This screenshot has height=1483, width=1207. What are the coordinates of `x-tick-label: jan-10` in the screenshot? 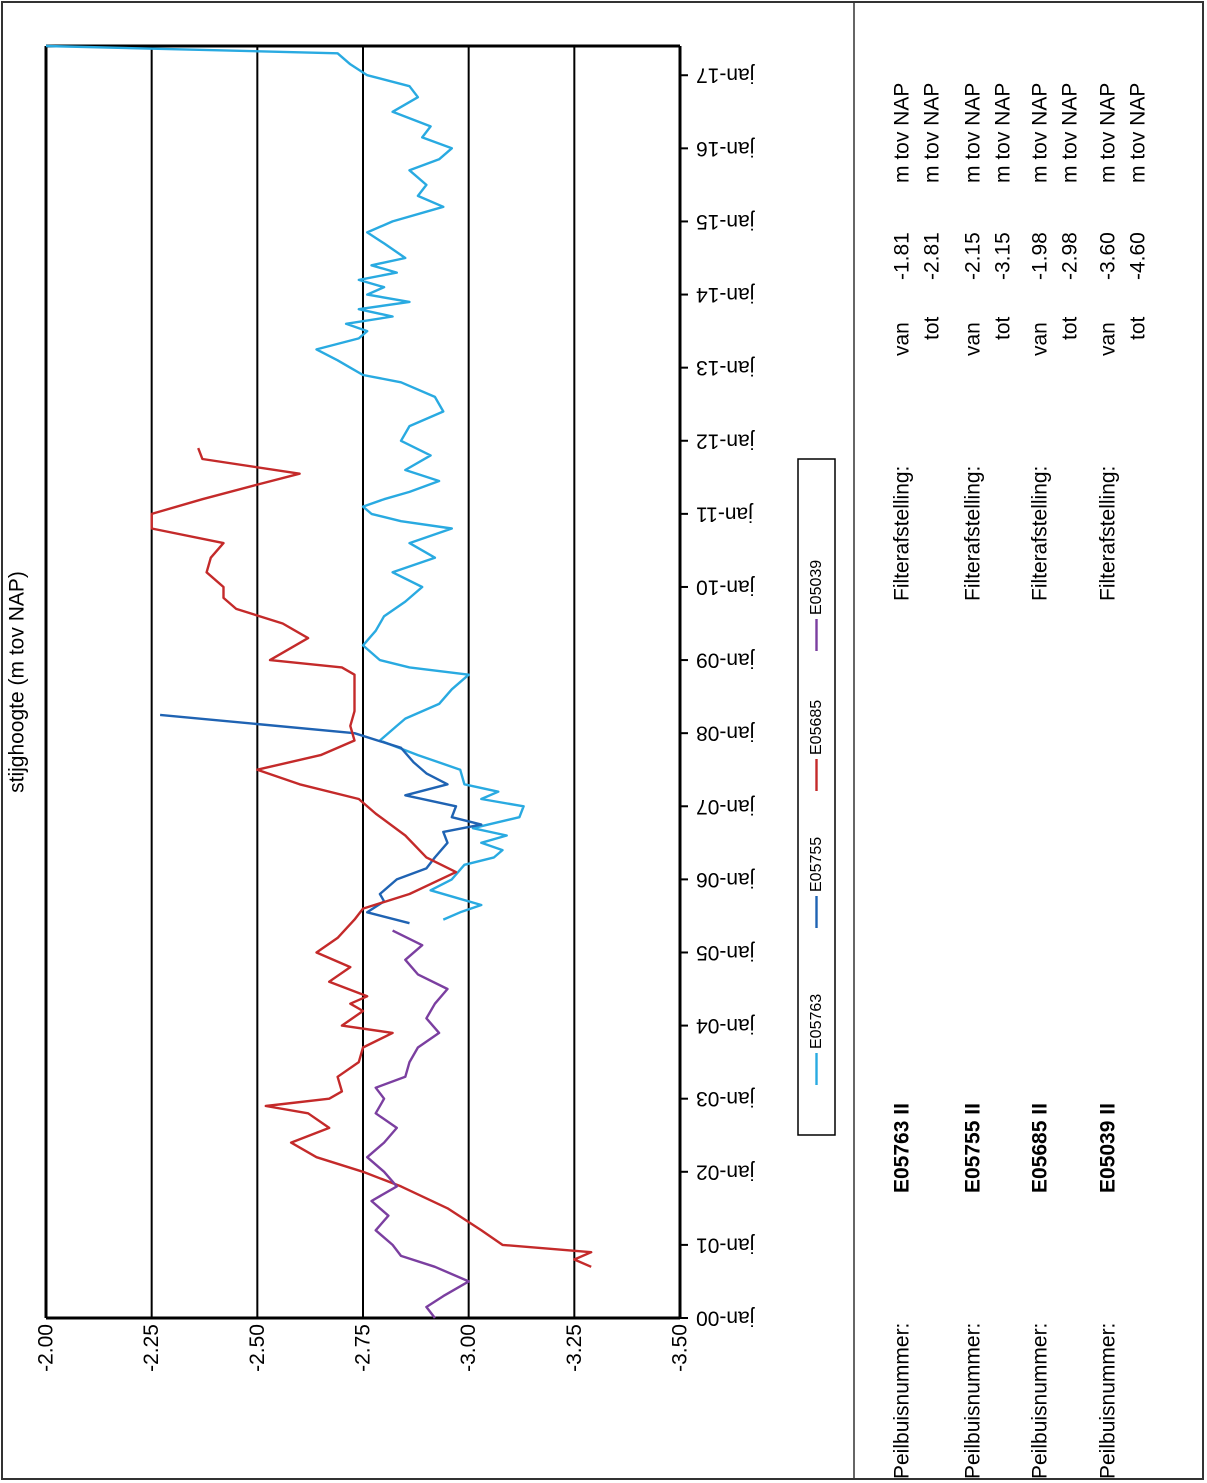 It's located at (725, 586).